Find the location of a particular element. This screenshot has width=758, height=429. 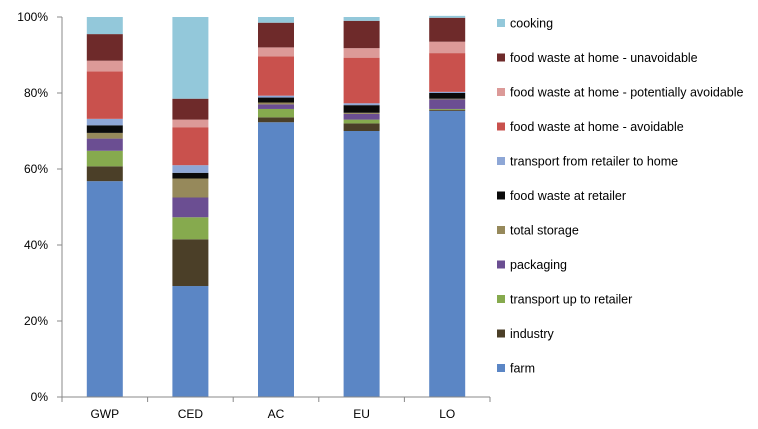

bar-segment-eu-industry is located at coordinates (361, 127).